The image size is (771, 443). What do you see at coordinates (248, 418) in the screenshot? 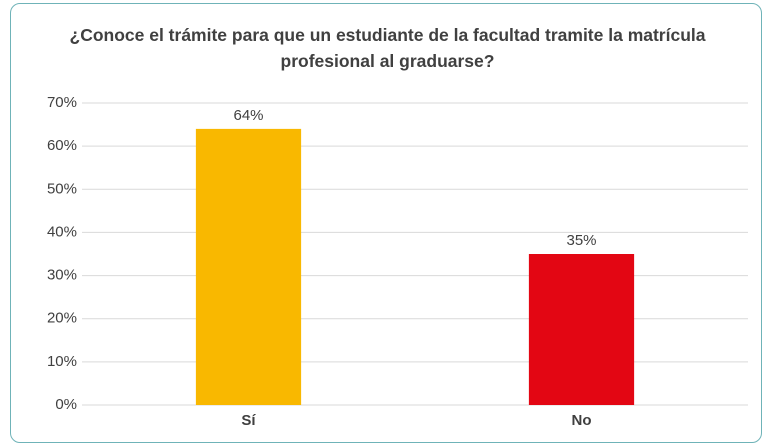
I see `x-tick-label: Sí` at bounding box center [248, 418].